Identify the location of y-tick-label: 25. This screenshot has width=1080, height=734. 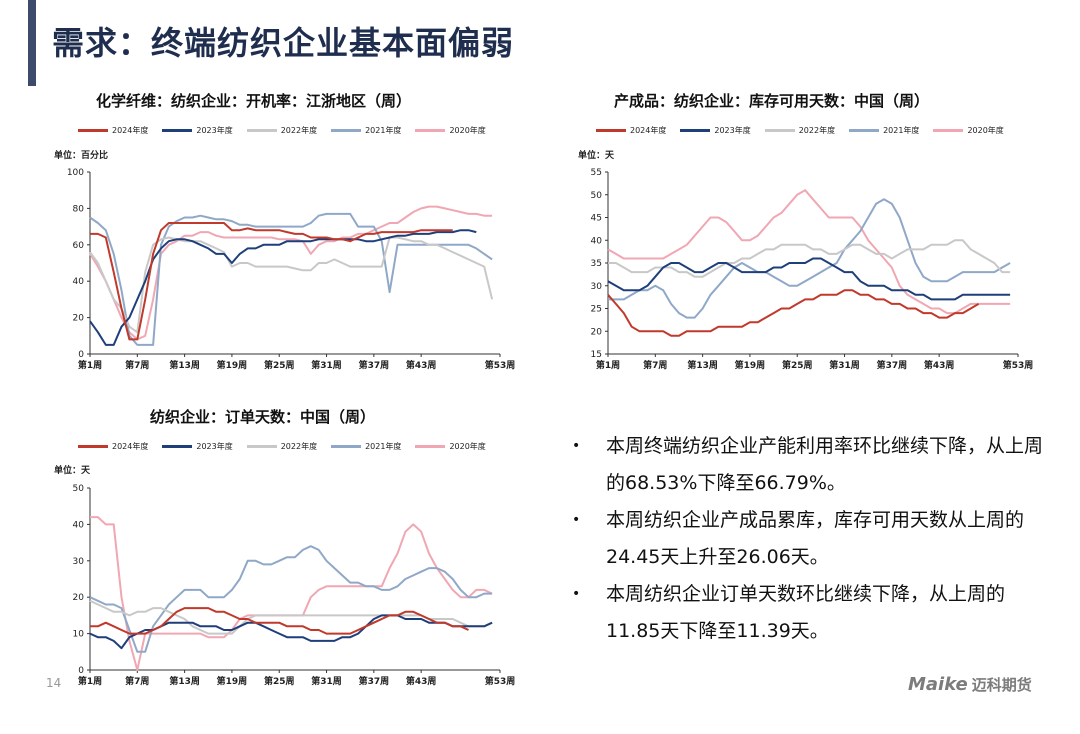
(596, 310).